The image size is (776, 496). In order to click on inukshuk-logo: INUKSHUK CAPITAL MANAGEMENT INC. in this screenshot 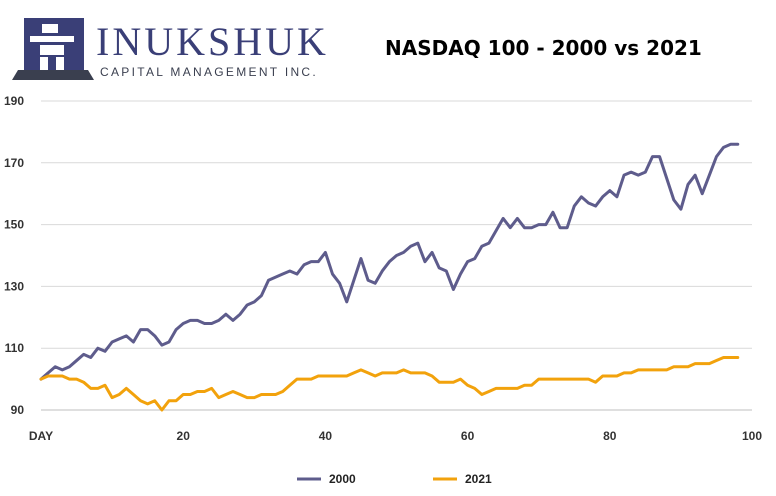, I will do `click(170, 49)`.